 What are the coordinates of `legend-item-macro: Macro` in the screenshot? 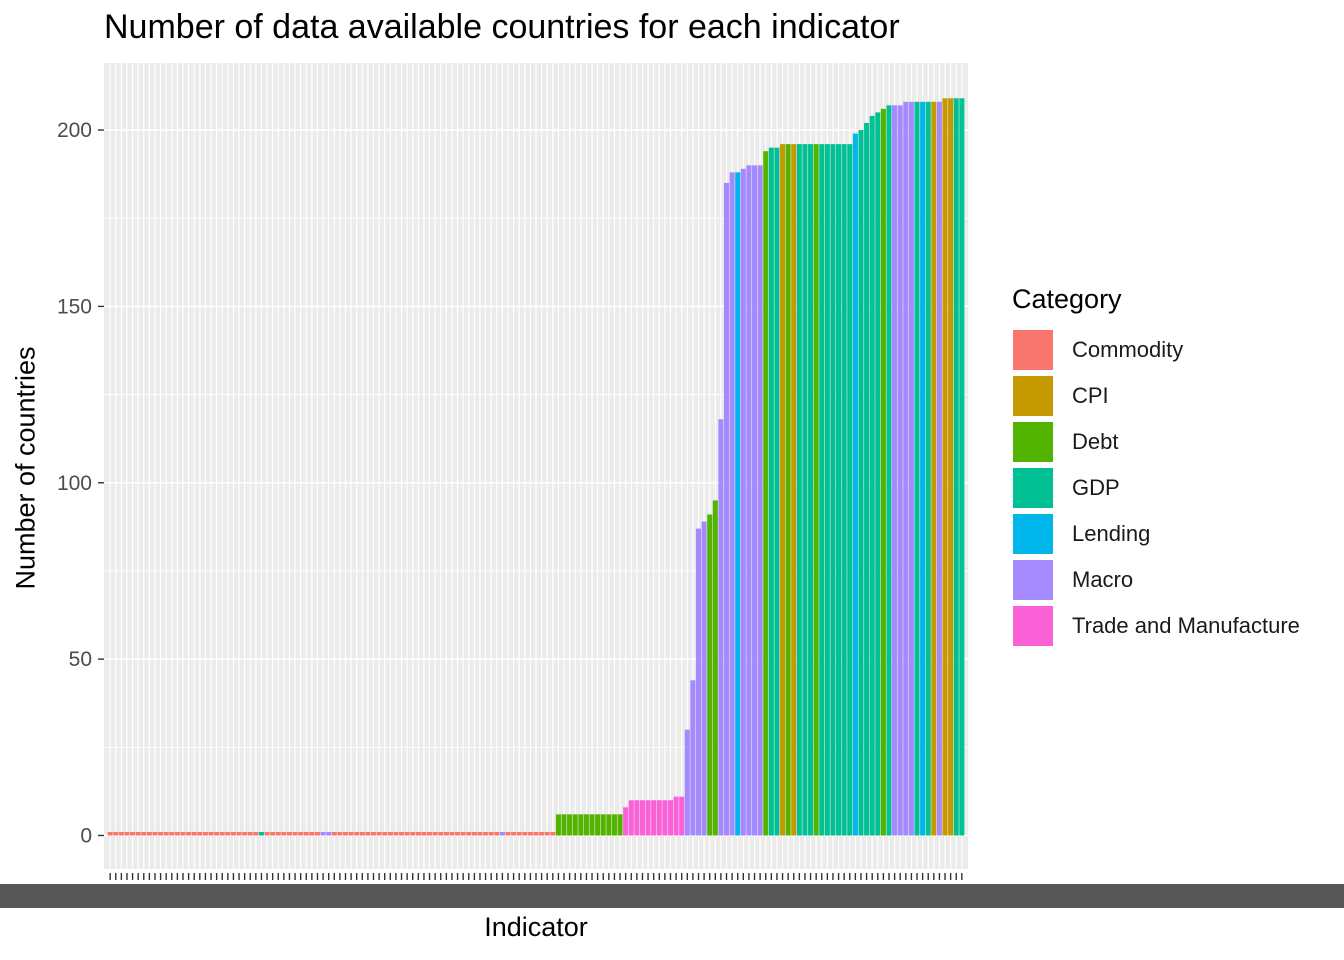 It's located at (1156, 580).